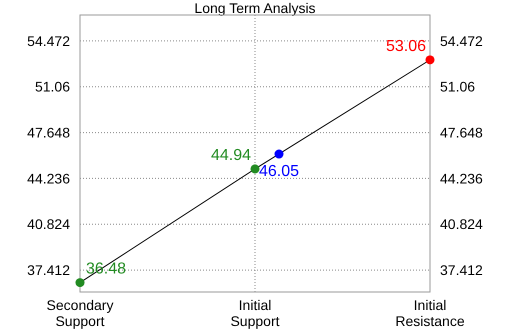  I want to click on y-tick-label: 37.412, so click(48, 270).